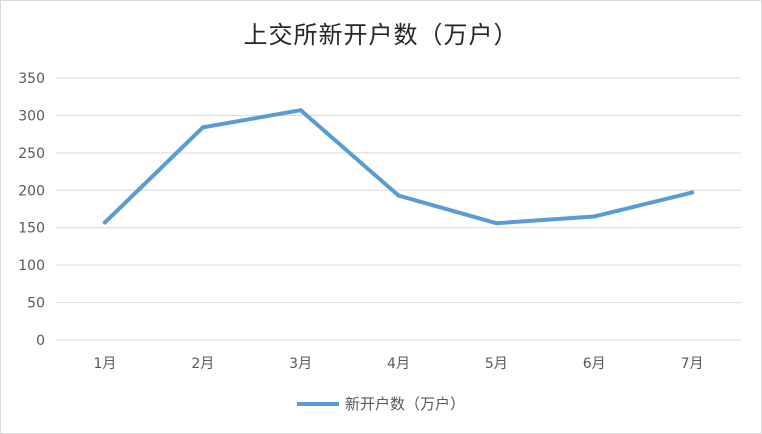 The width and height of the screenshot is (762, 434). I want to click on y-tick-label: 350, so click(31, 79).